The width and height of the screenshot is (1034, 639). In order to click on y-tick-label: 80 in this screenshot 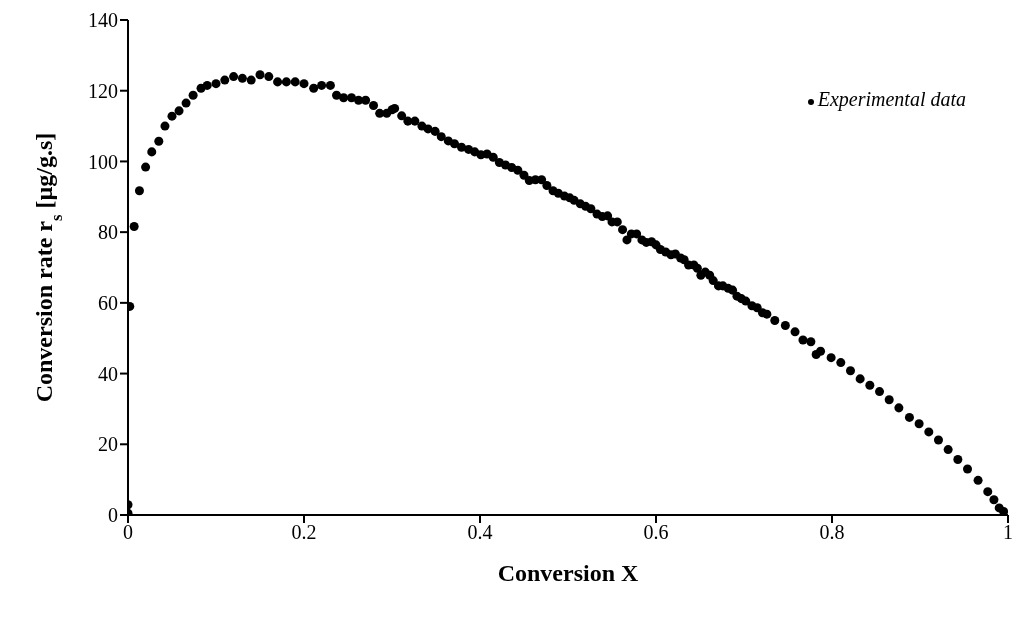, I will do `click(108, 232)`.